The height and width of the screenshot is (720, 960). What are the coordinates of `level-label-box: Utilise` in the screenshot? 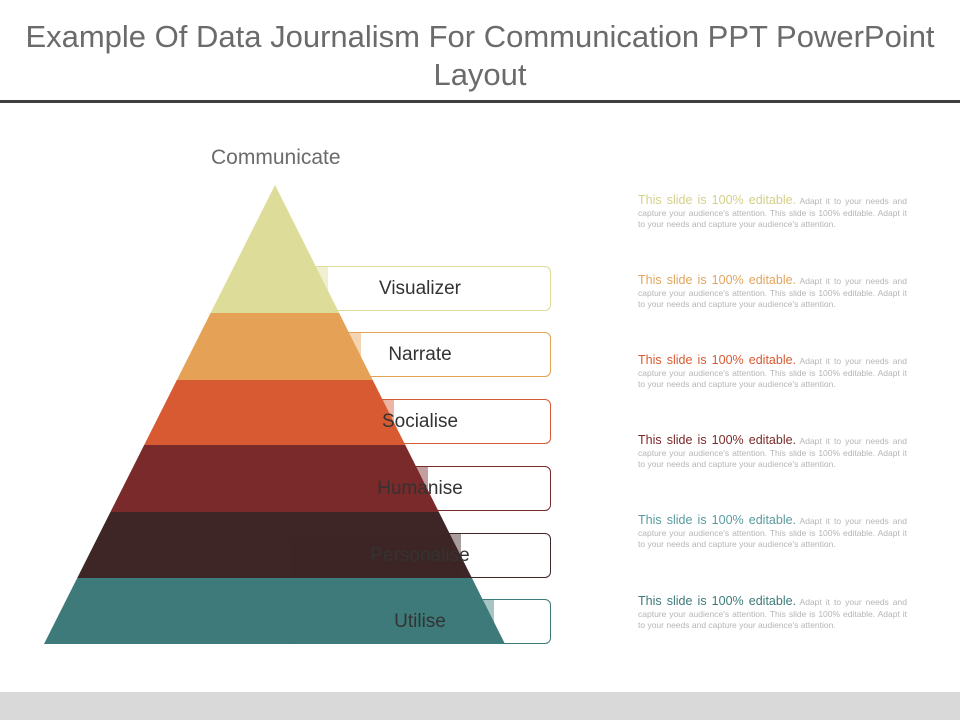 It's located at (420, 621).